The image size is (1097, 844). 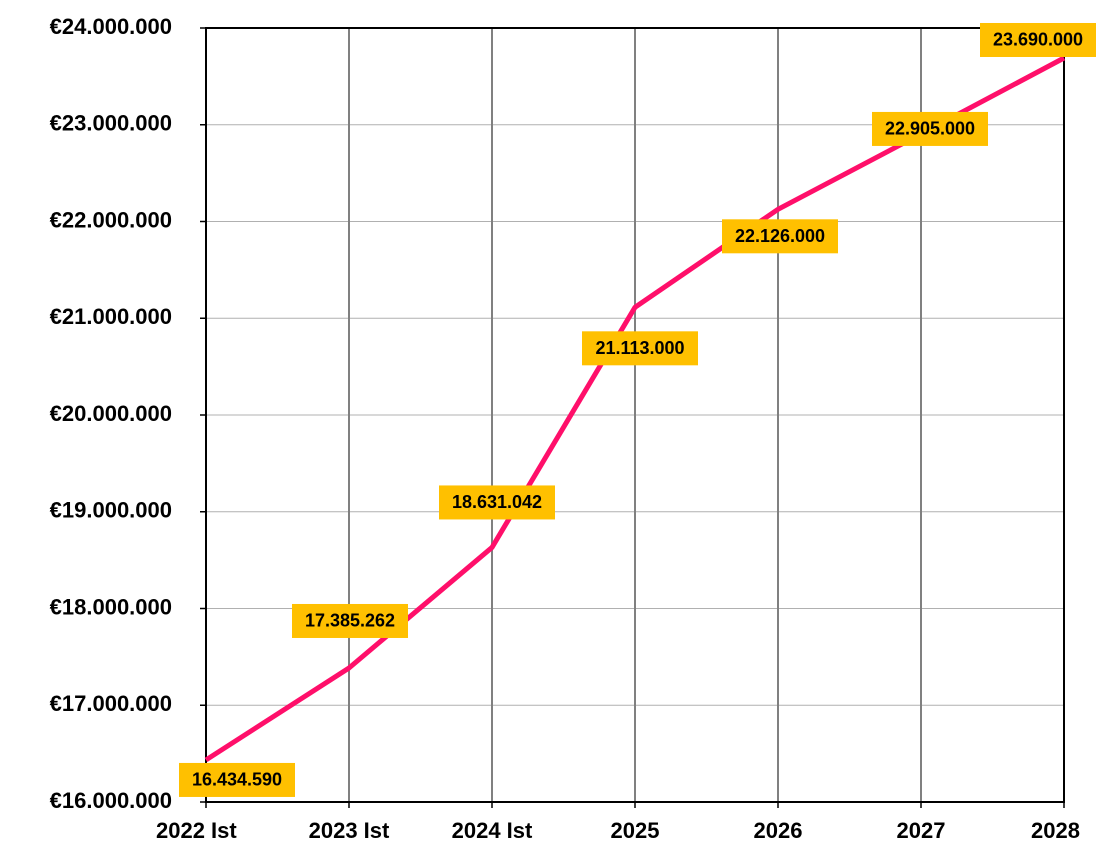 I want to click on x-tick-label: 2022 Ist, so click(x=196, y=830).